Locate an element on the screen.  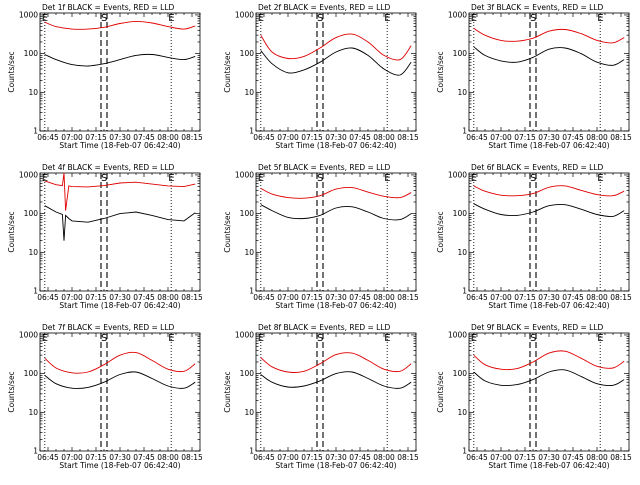
panel-title: Det 1f BLACK = Events, RED = LLD is located at coordinates (108, 7).